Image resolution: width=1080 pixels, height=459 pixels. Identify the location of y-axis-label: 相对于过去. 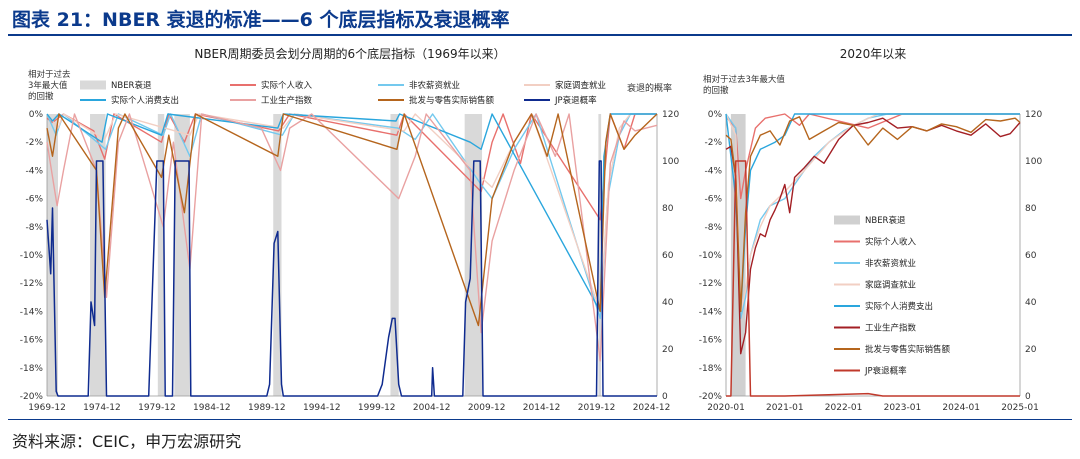
(49, 74).